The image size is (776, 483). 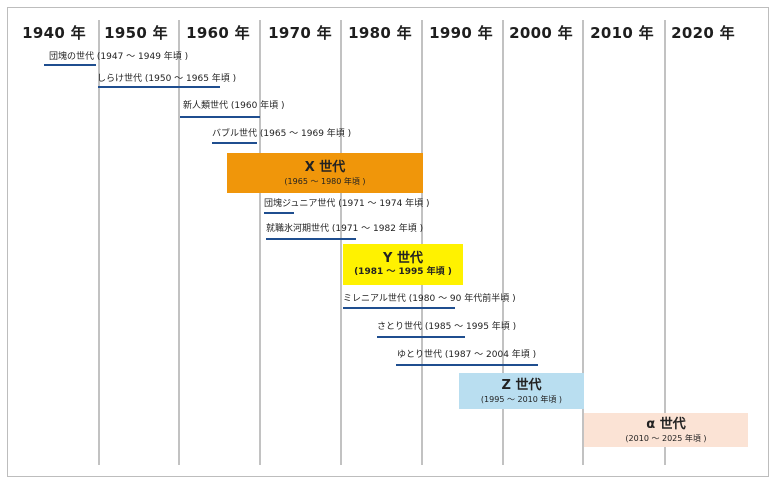 What do you see at coordinates (421, 337) in the screenshot?
I see `generation-underline-satori` at bounding box center [421, 337].